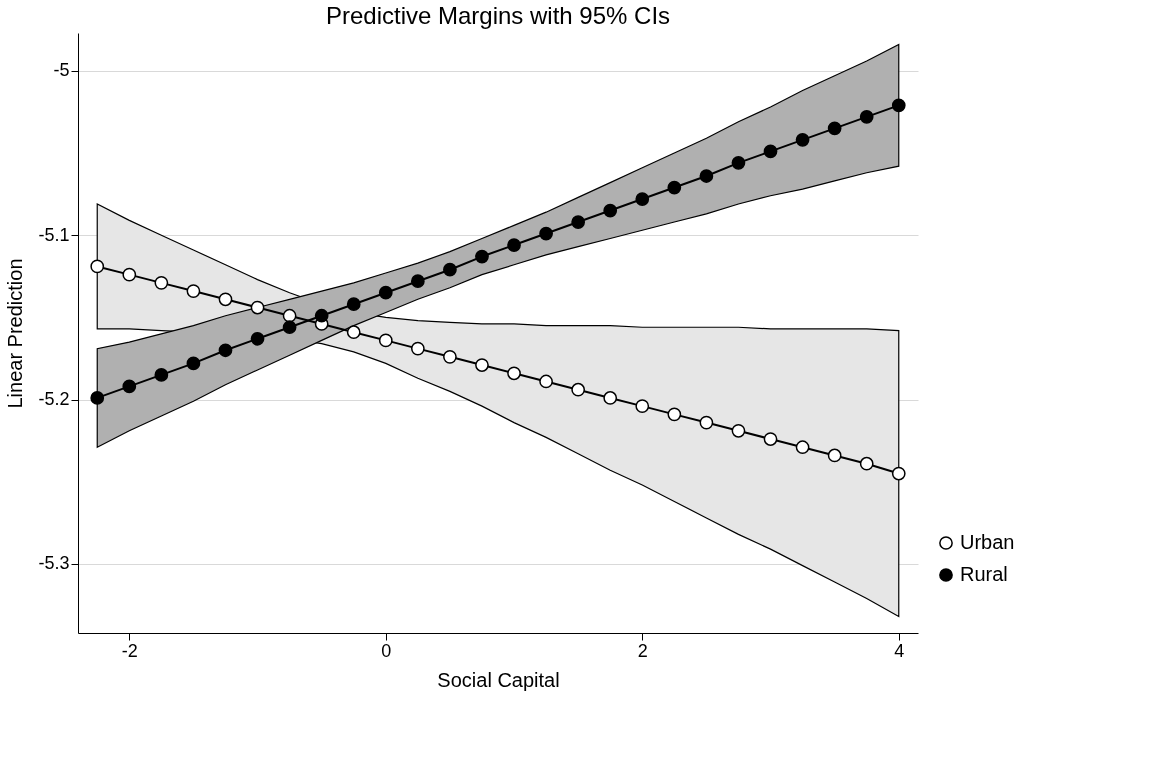  What do you see at coordinates (984, 574) in the screenshot?
I see `legend-label: Rural` at bounding box center [984, 574].